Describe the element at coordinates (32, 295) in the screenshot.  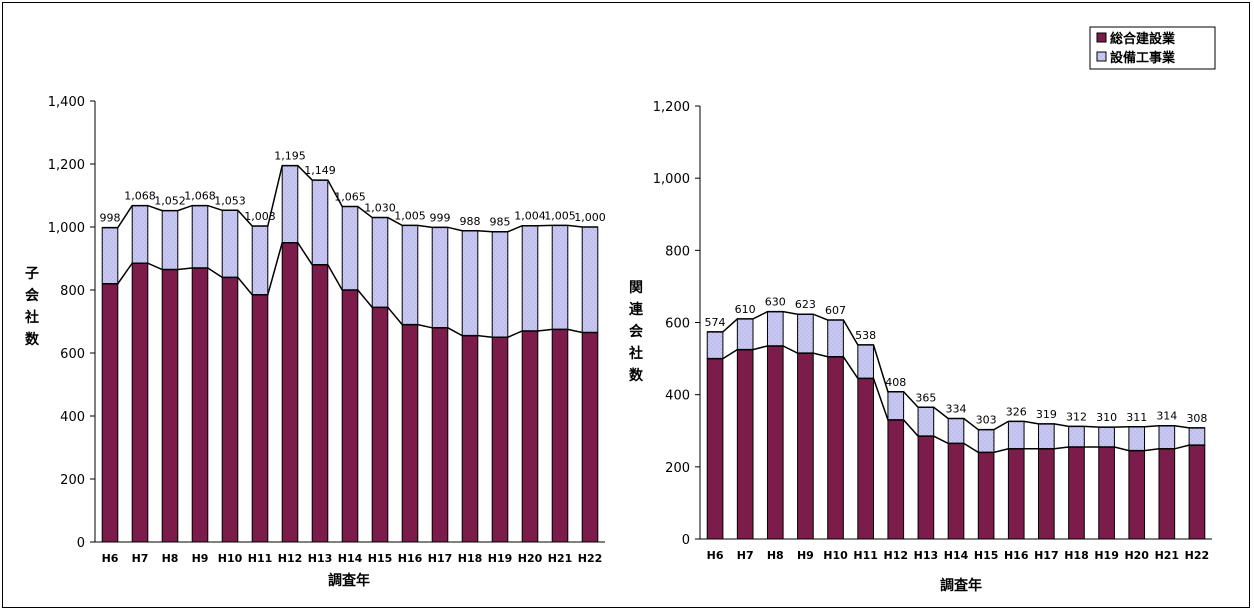
I see `left-y-title-char: 会` at that location.